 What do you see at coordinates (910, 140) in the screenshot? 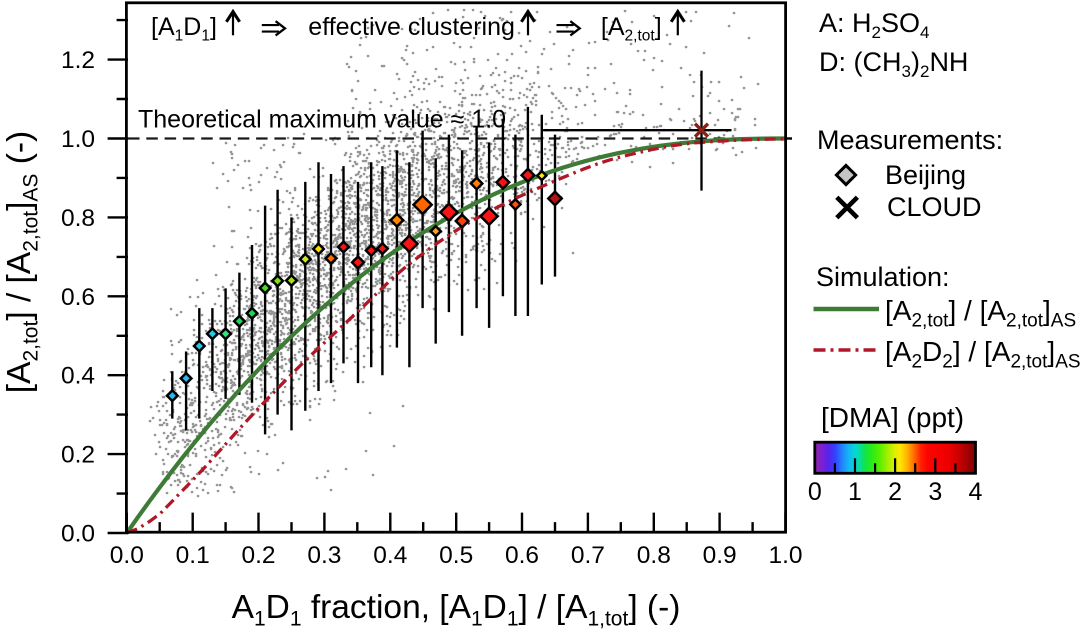
I see `svg-text: Measurements:` at bounding box center [910, 140].